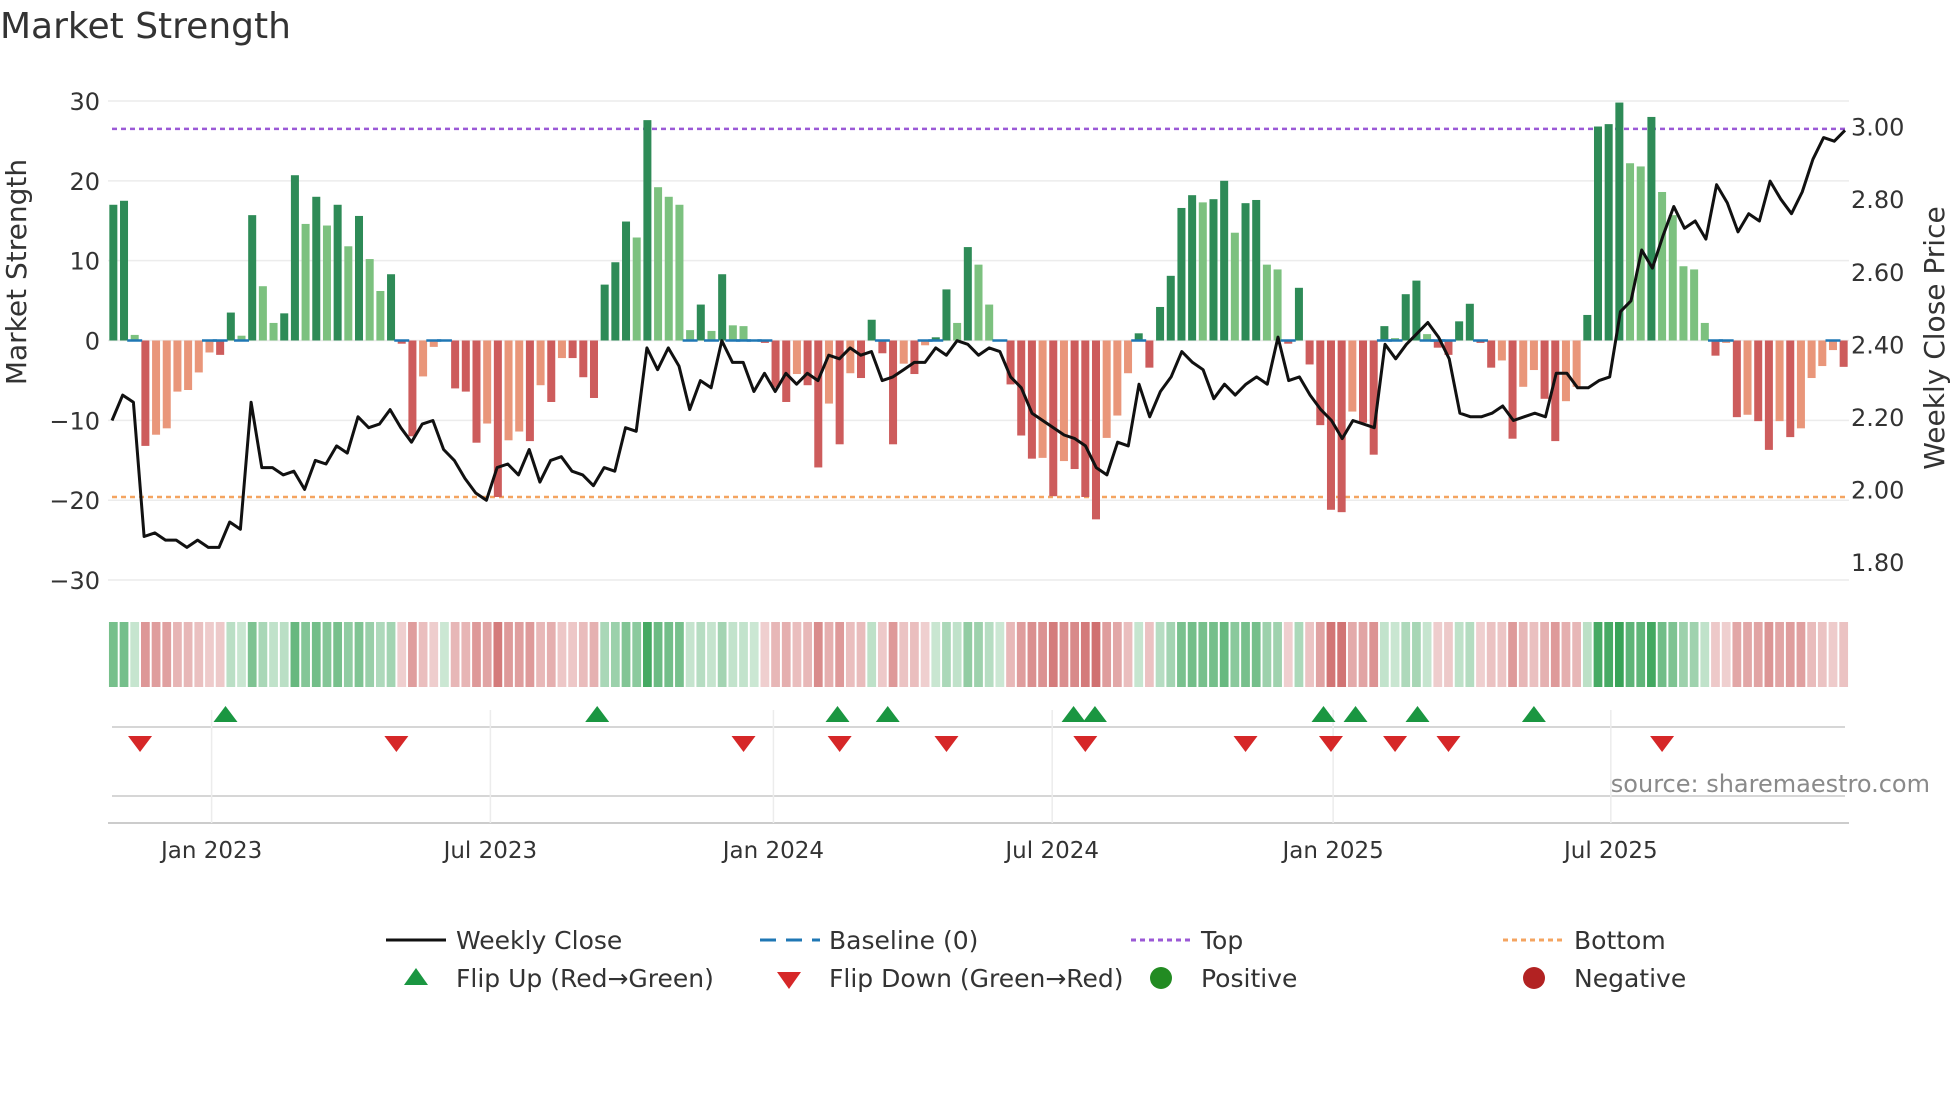  Describe the element at coordinates (976, 978) in the screenshot. I see `legend-label-flip-down: Flip Down (Green→Red)` at that location.